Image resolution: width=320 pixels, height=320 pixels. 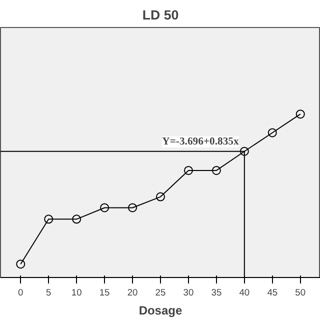 What do you see at coordinates (160, 311) in the screenshot?
I see `x-axis-title: Dosage` at bounding box center [160, 311].